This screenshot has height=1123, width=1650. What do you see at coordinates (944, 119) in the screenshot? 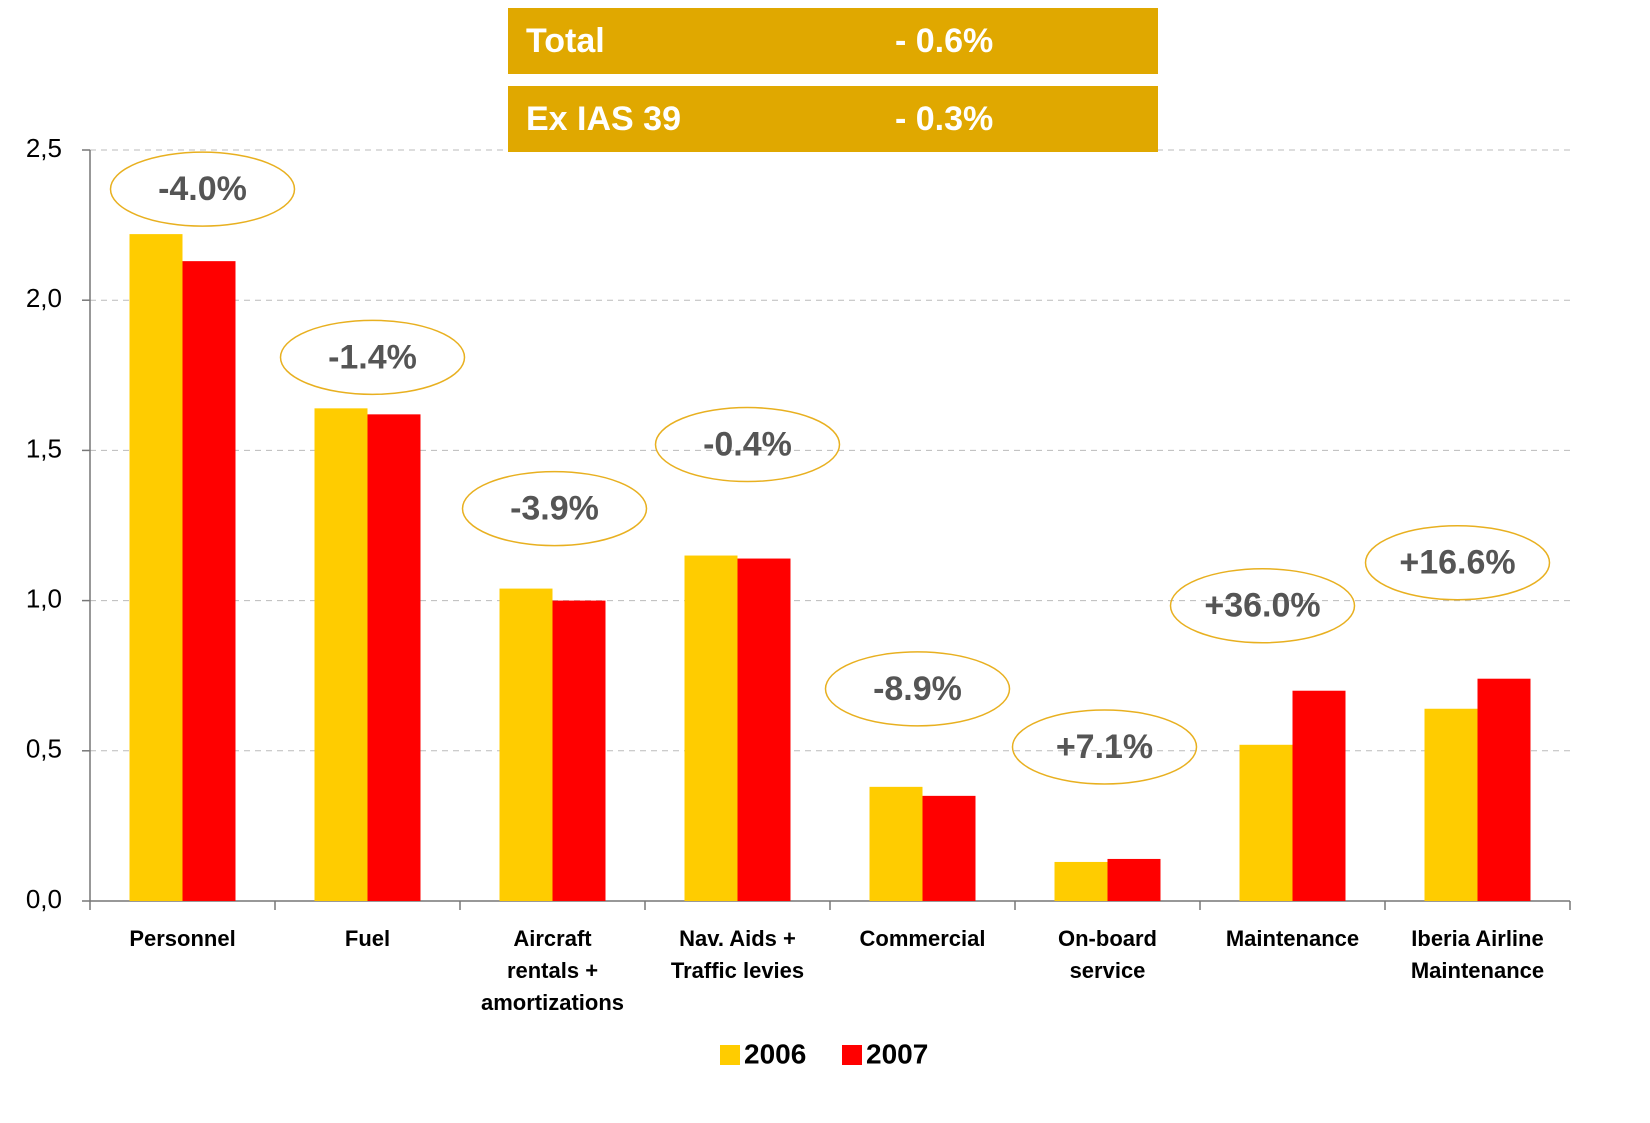
I see `summary-value: - 0.3%` at bounding box center [944, 119].